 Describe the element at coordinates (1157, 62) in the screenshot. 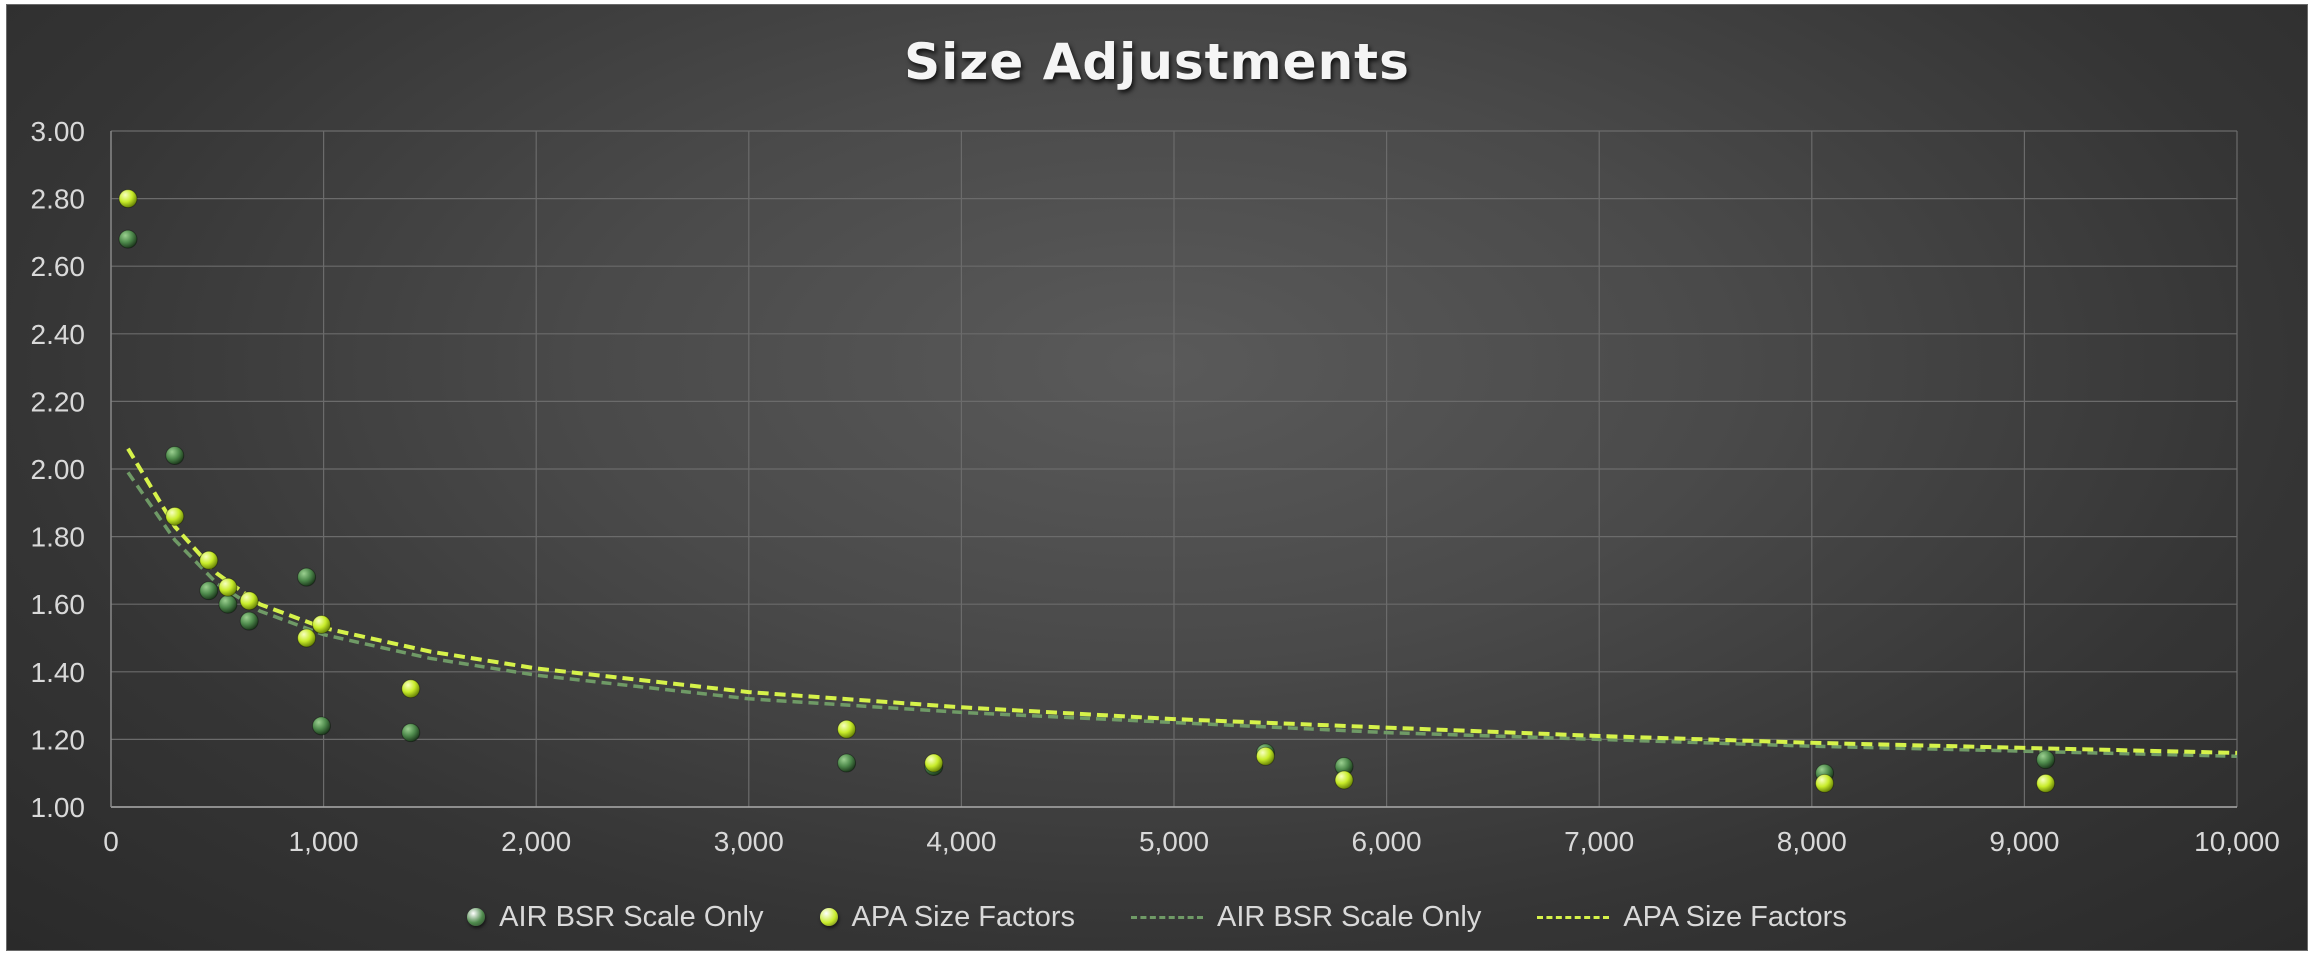

I see `chart-title: Size Adjustments` at that location.